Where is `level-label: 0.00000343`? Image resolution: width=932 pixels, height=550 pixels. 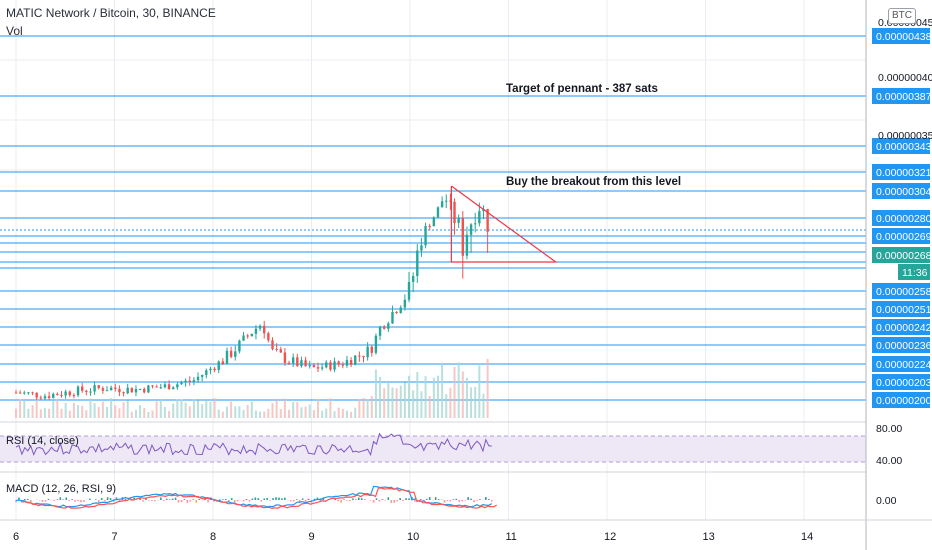
level-label: 0.00000343 is located at coordinates (904, 147).